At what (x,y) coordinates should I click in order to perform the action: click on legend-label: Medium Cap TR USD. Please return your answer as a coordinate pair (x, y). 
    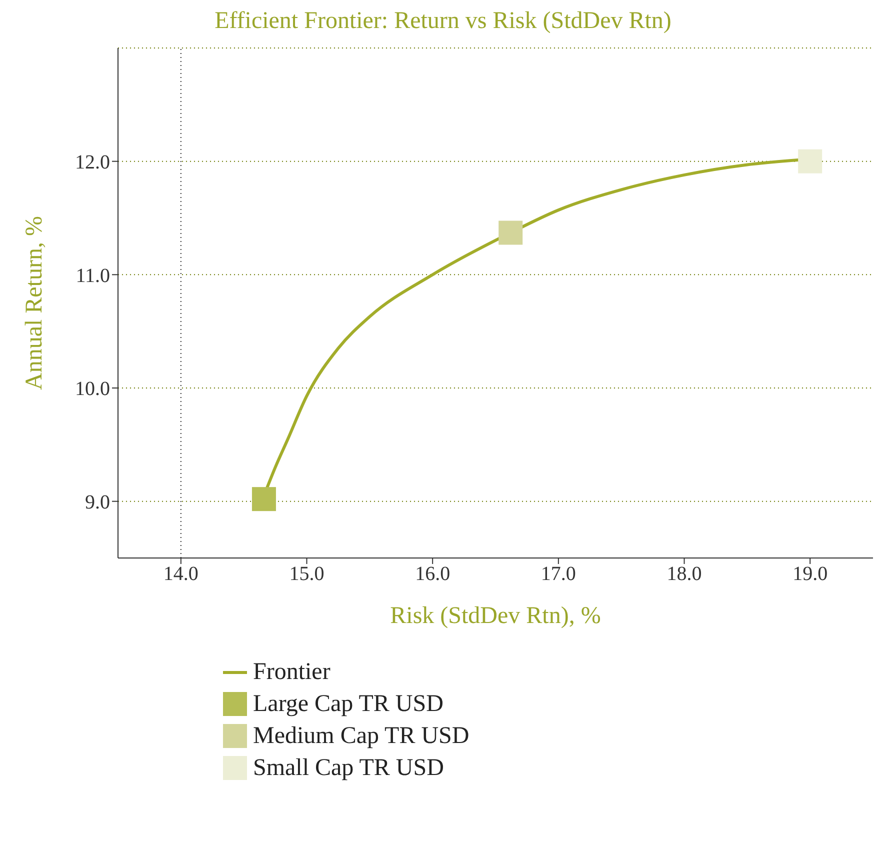
    Looking at the image, I should click on (361, 736).